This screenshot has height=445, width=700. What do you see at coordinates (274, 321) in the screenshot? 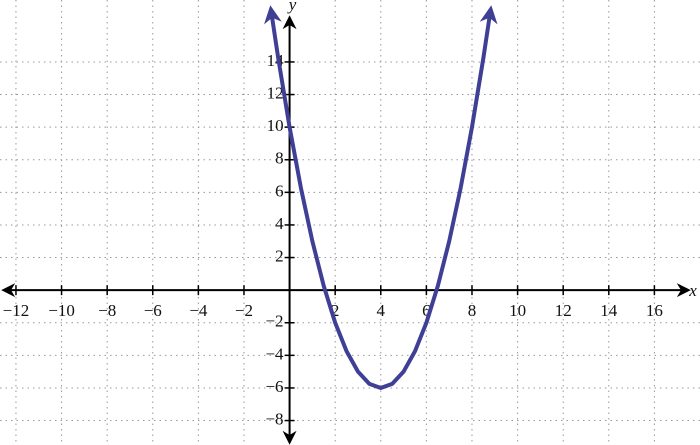
I see `y-tick-label: −2` at bounding box center [274, 321].